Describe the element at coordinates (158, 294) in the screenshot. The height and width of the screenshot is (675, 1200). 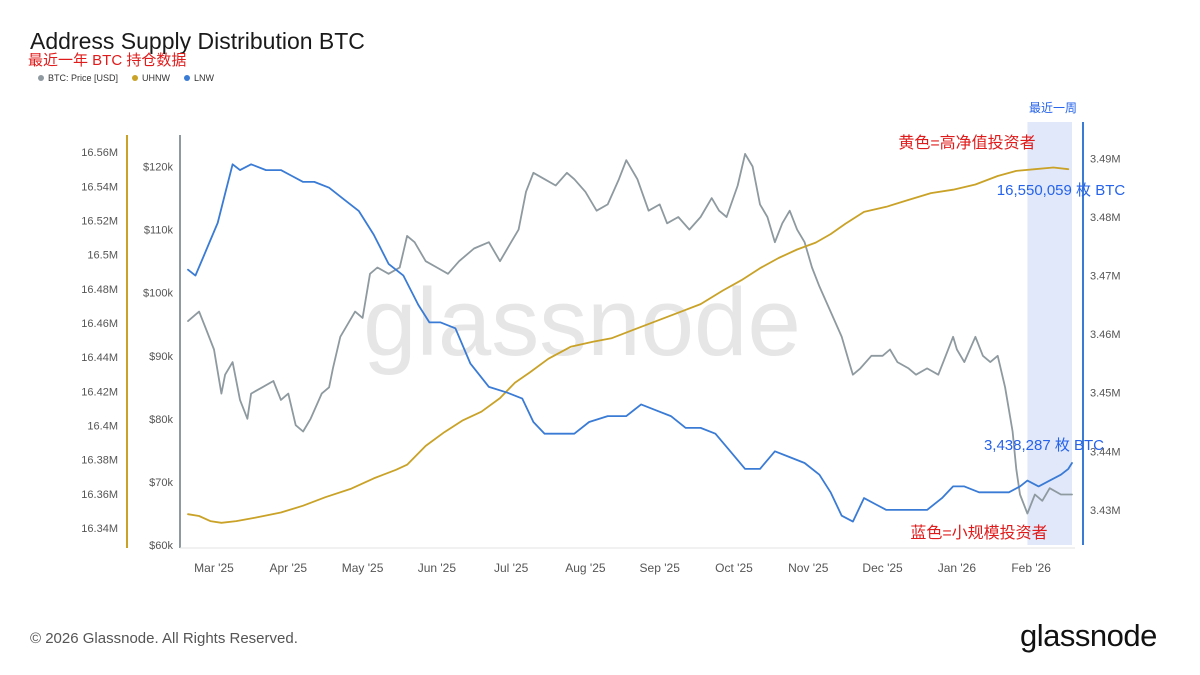
I see `price-tick-label: $100k` at that location.